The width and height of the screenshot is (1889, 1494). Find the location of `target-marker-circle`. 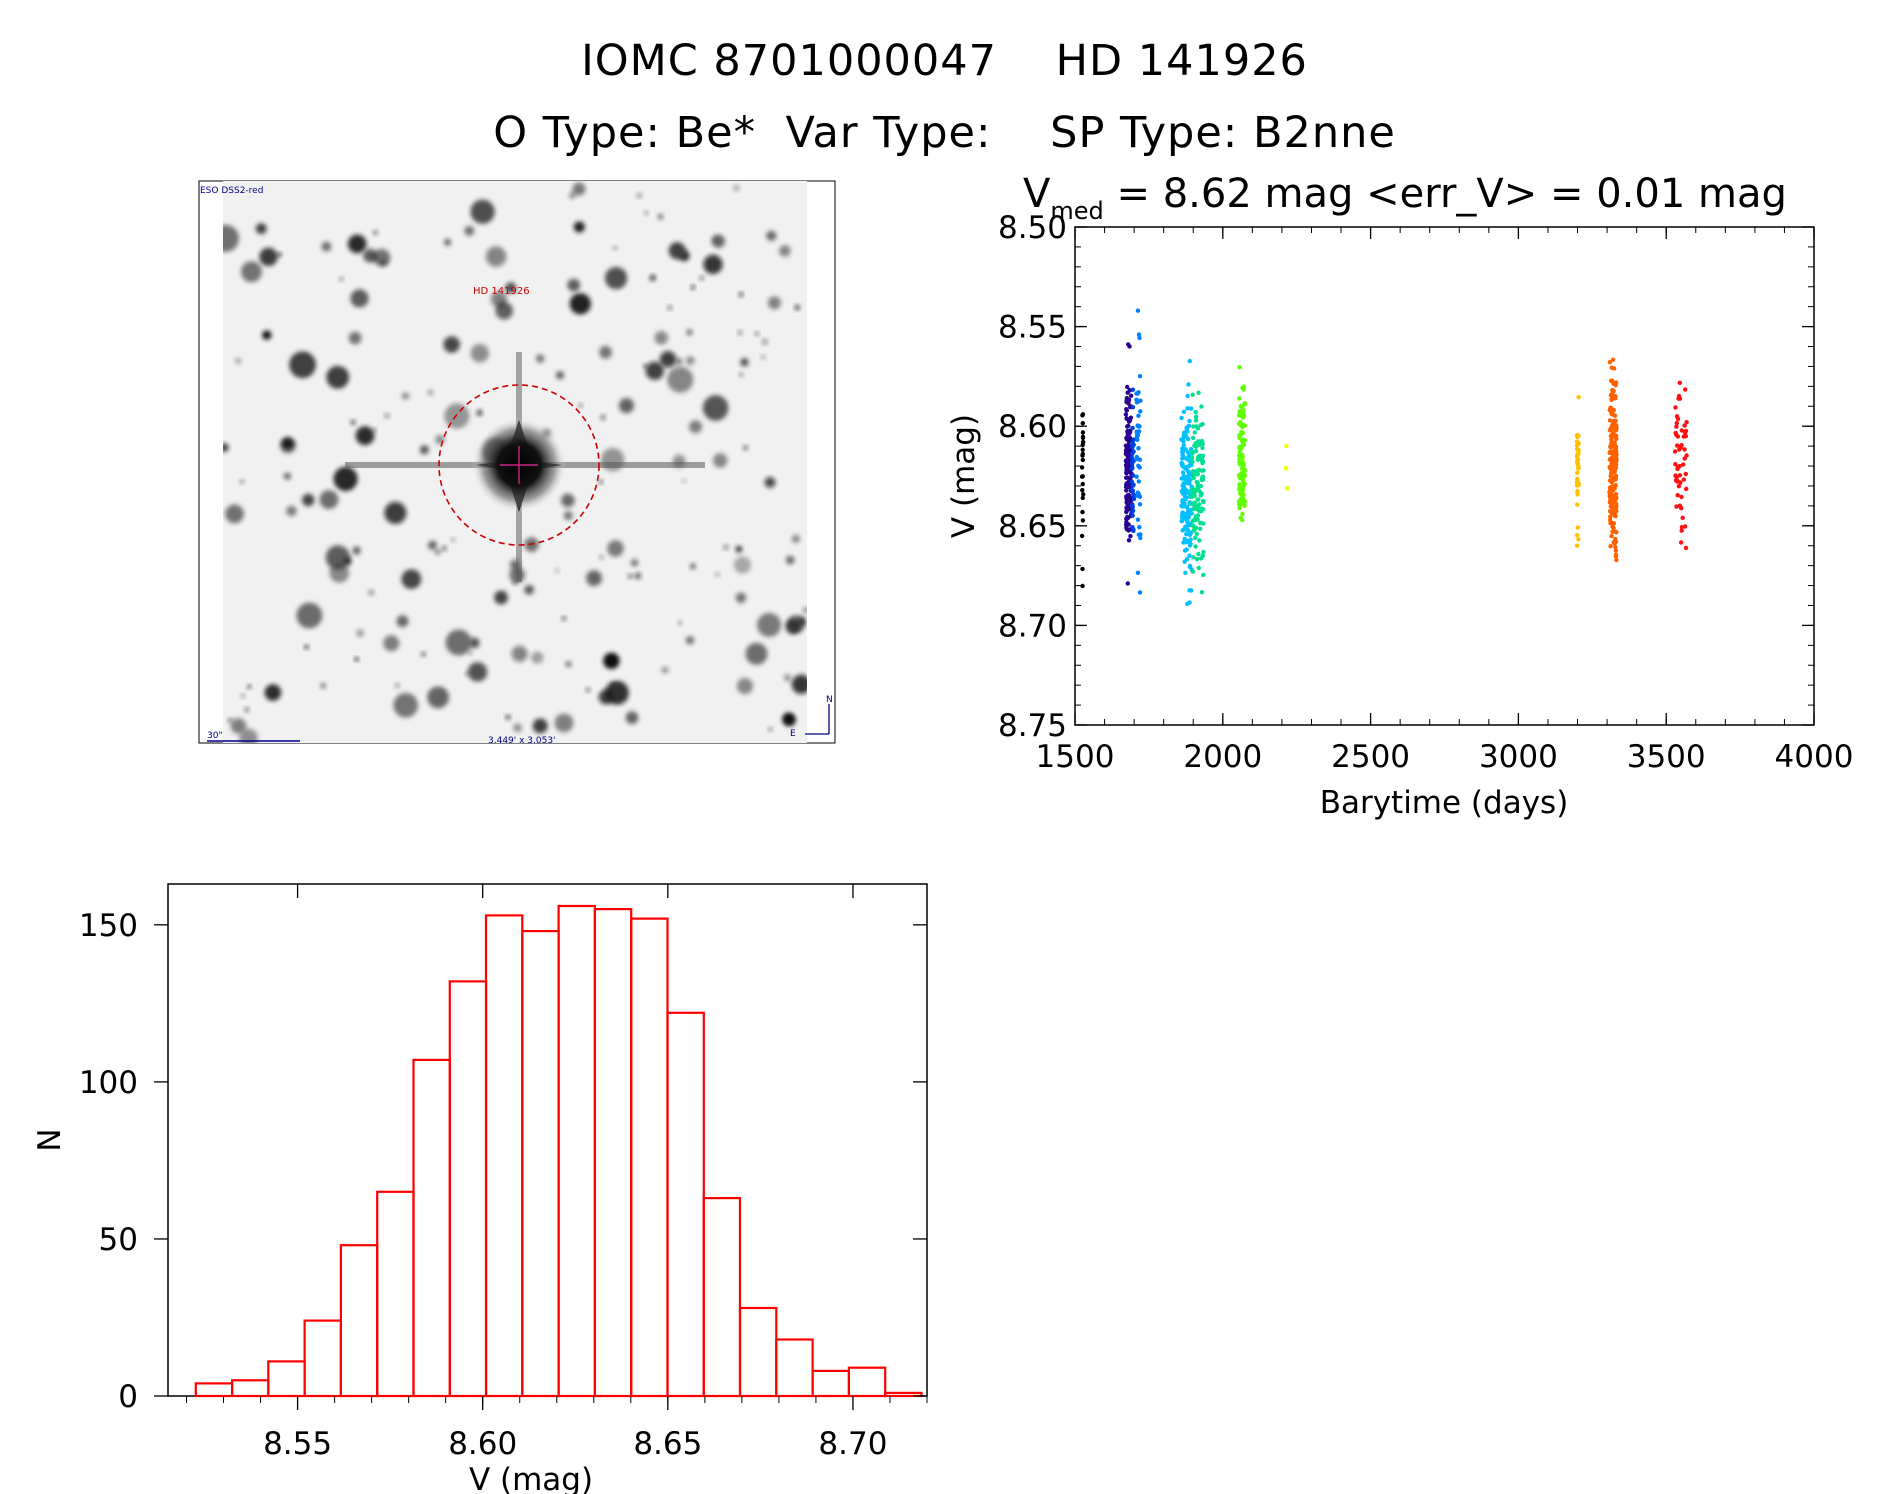

target-marker-circle is located at coordinates (519, 465).